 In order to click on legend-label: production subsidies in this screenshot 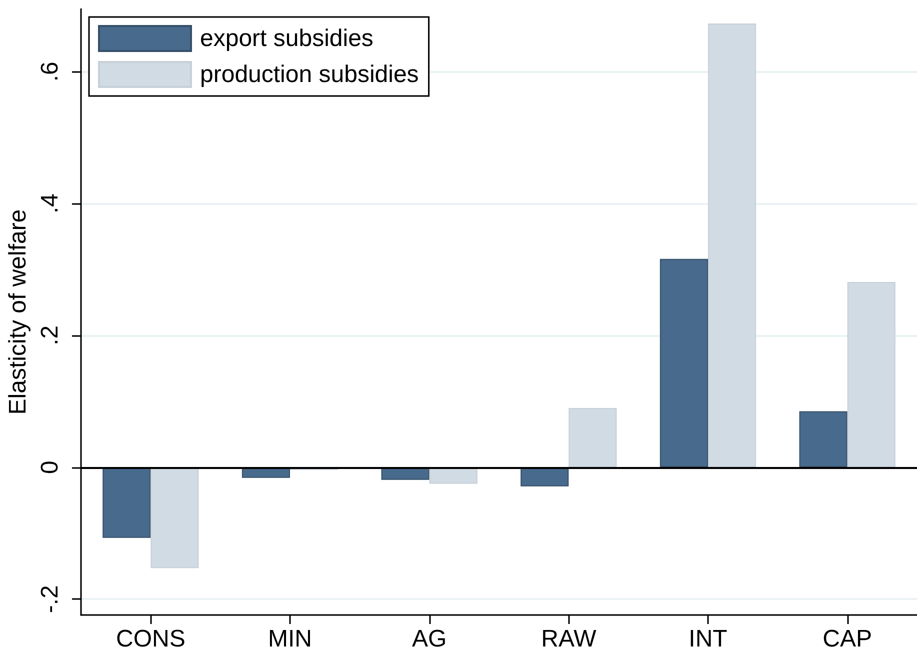, I will do `click(309, 74)`.